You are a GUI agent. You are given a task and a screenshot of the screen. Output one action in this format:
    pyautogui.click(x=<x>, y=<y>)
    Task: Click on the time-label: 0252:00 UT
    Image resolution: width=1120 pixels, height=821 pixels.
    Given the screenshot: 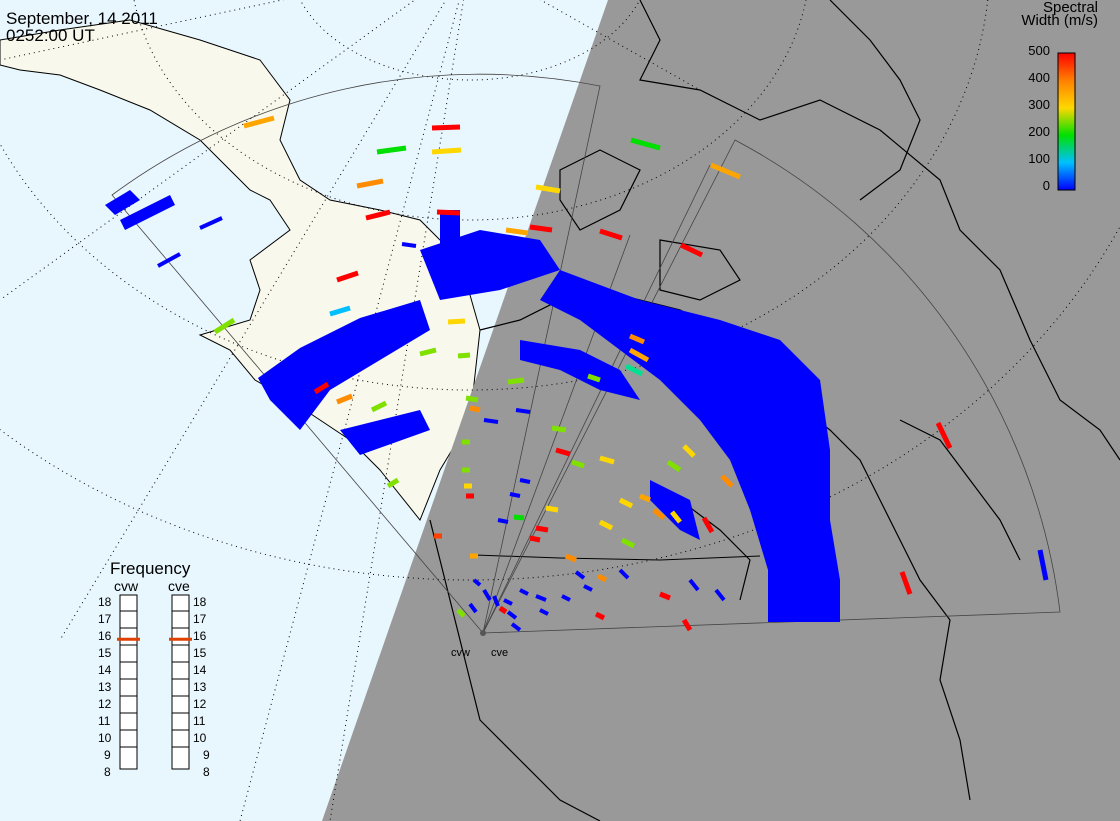 What is the action you would take?
    pyautogui.click(x=50, y=35)
    